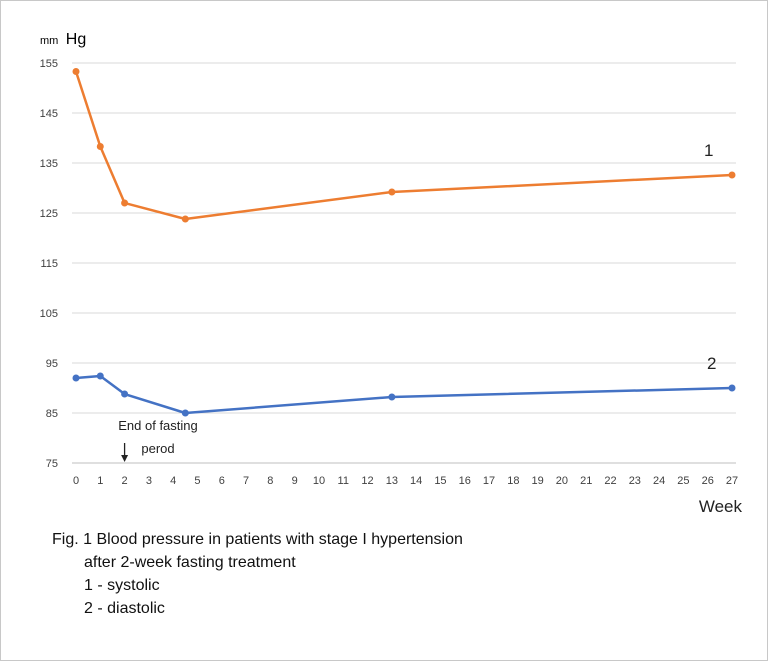 The width and height of the screenshot is (768, 661). What do you see at coordinates (721, 506) in the screenshot?
I see `x-axis-label: Week` at bounding box center [721, 506].